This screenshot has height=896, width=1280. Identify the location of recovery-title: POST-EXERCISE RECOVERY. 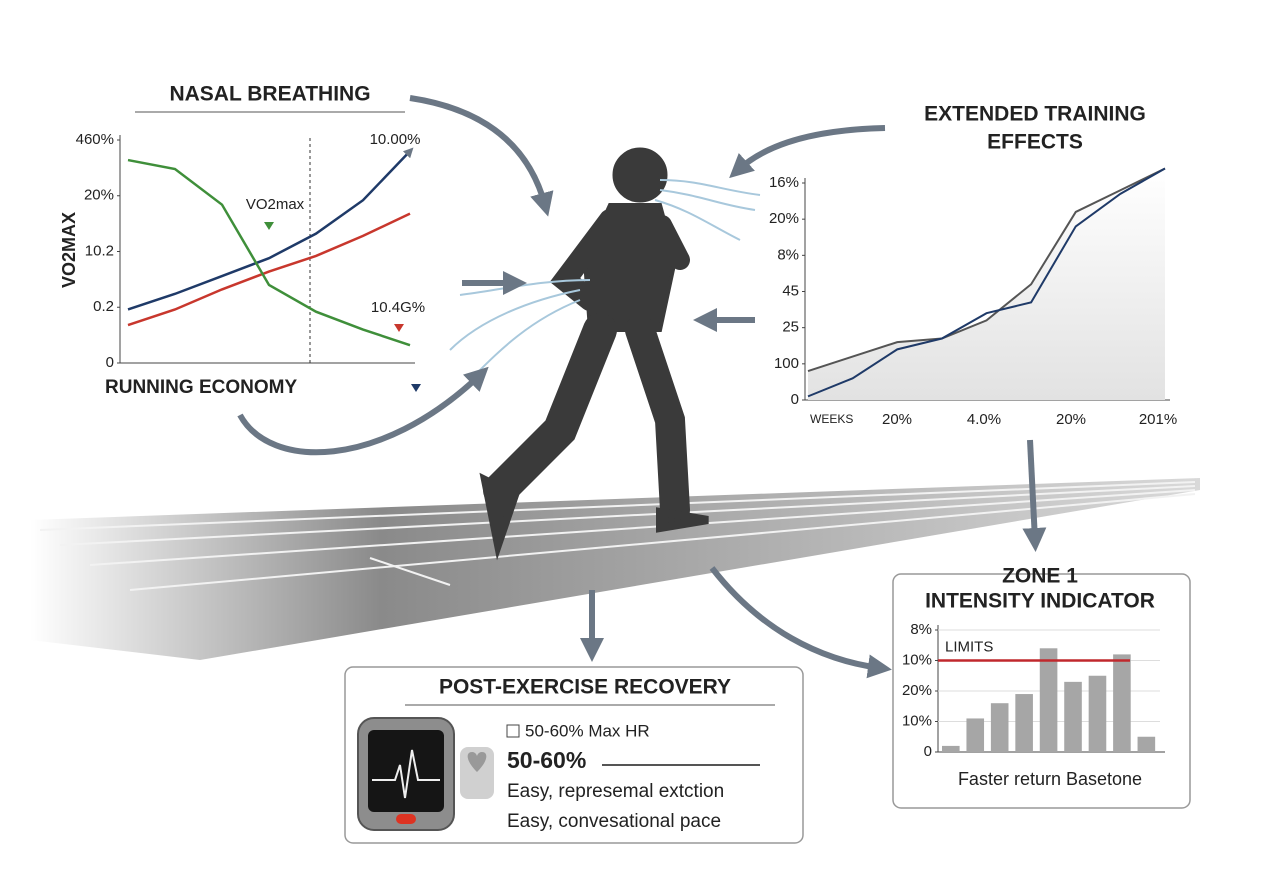
(585, 687).